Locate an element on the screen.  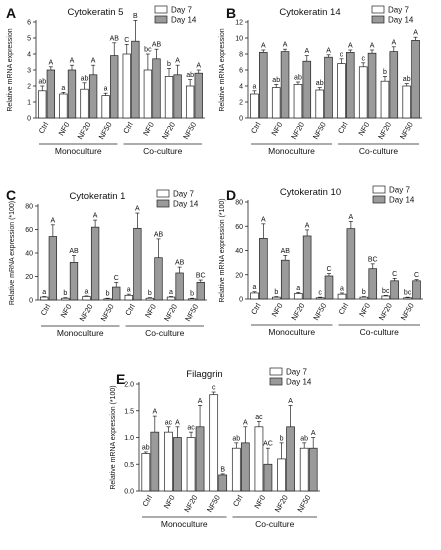
panel-letter: A is located at coordinates (11, 13).